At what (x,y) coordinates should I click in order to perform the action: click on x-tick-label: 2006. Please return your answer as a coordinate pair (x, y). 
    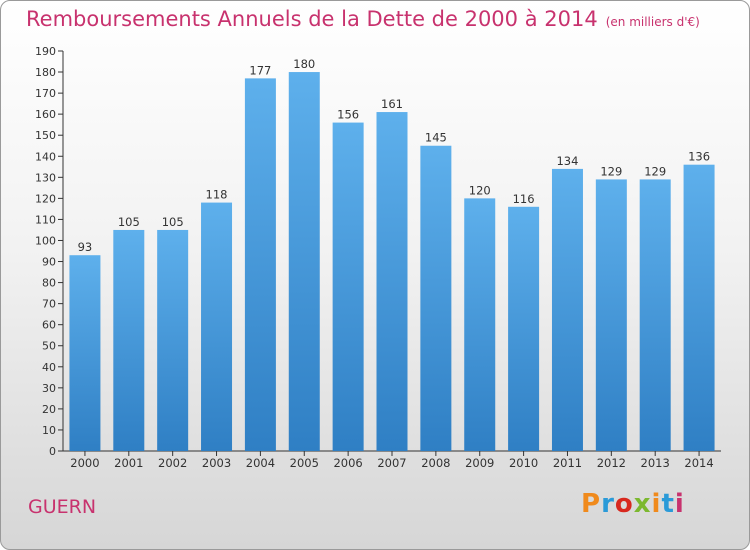
    Looking at the image, I should click on (347, 463).